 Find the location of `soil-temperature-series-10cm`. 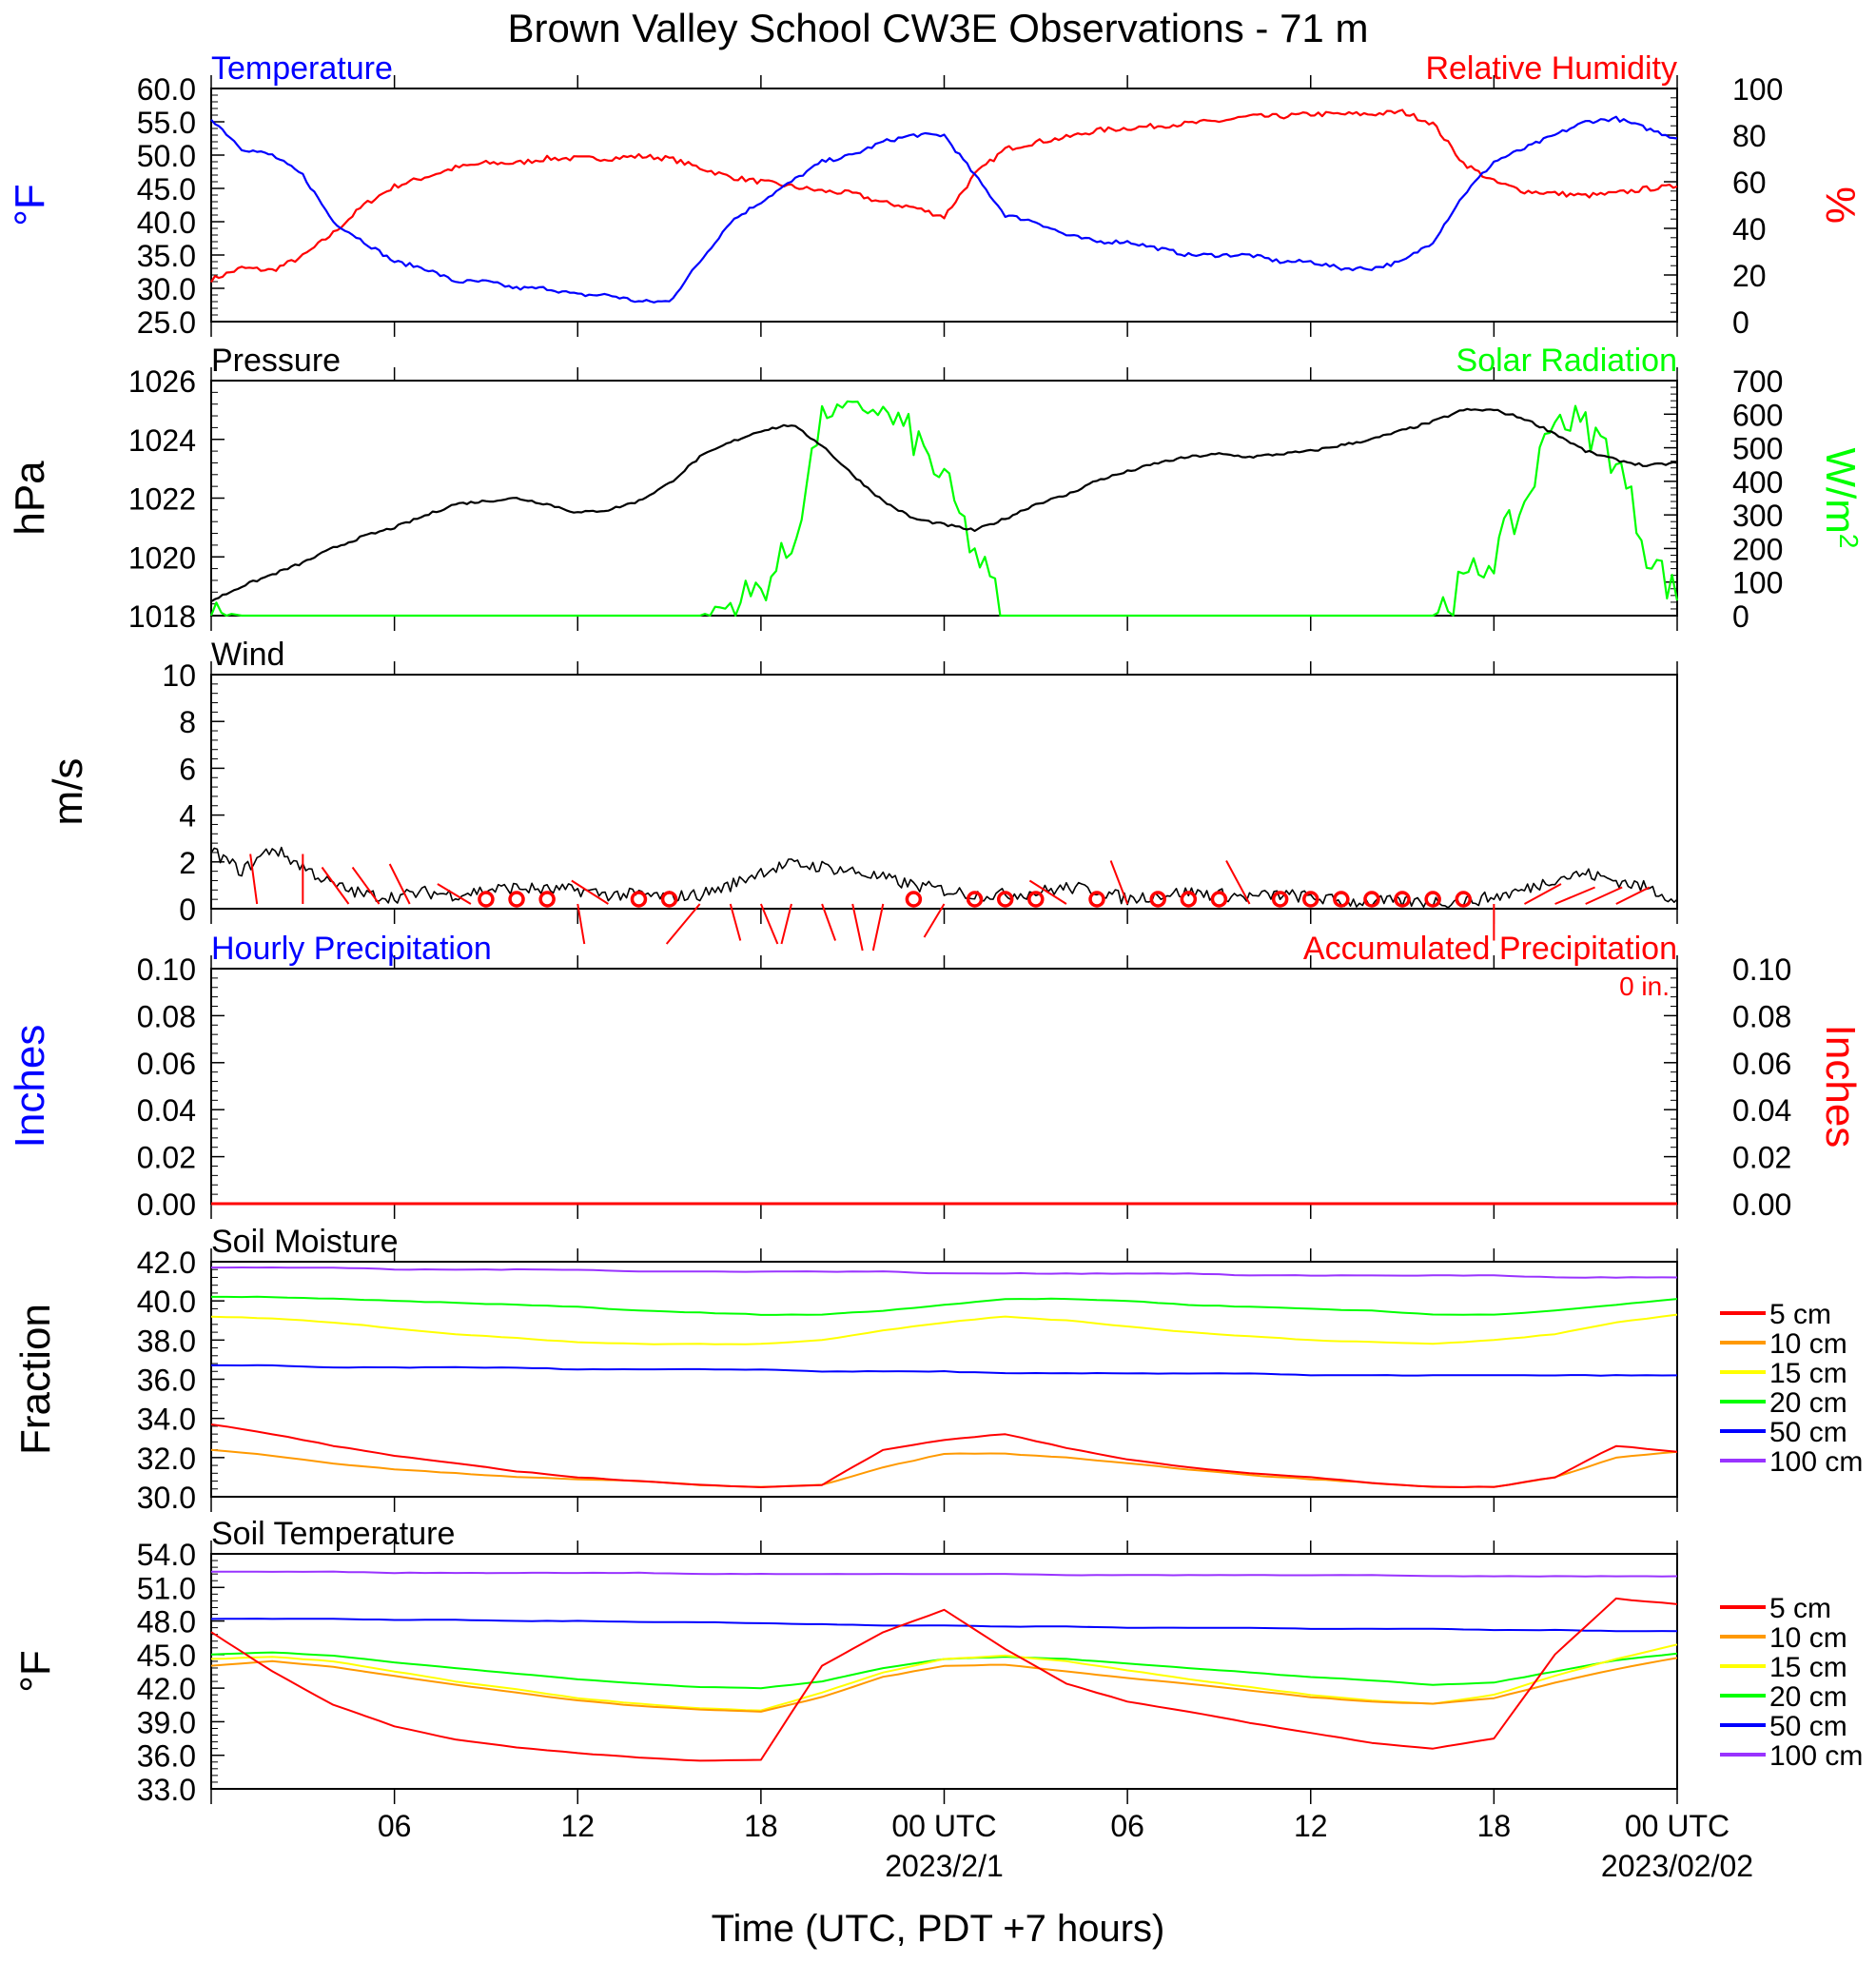

soil-temperature-series-10cm is located at coordinates (944, 1685).